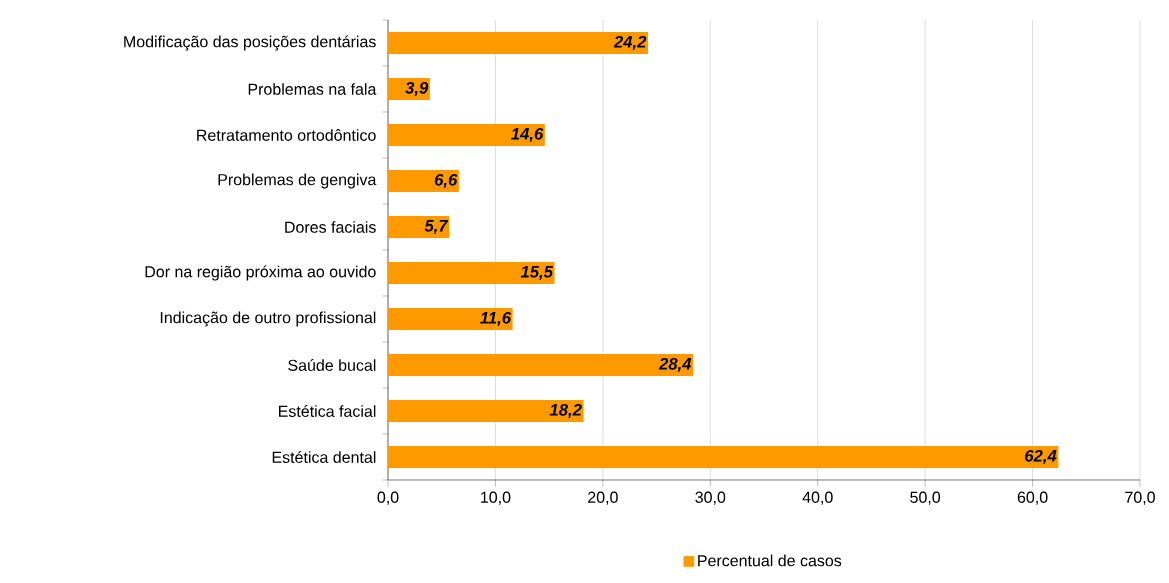  What do you see at coordinates (925, 498) in the screenshot?
I see `x-tick-label: 50,0` at bounding box center [925, 498].